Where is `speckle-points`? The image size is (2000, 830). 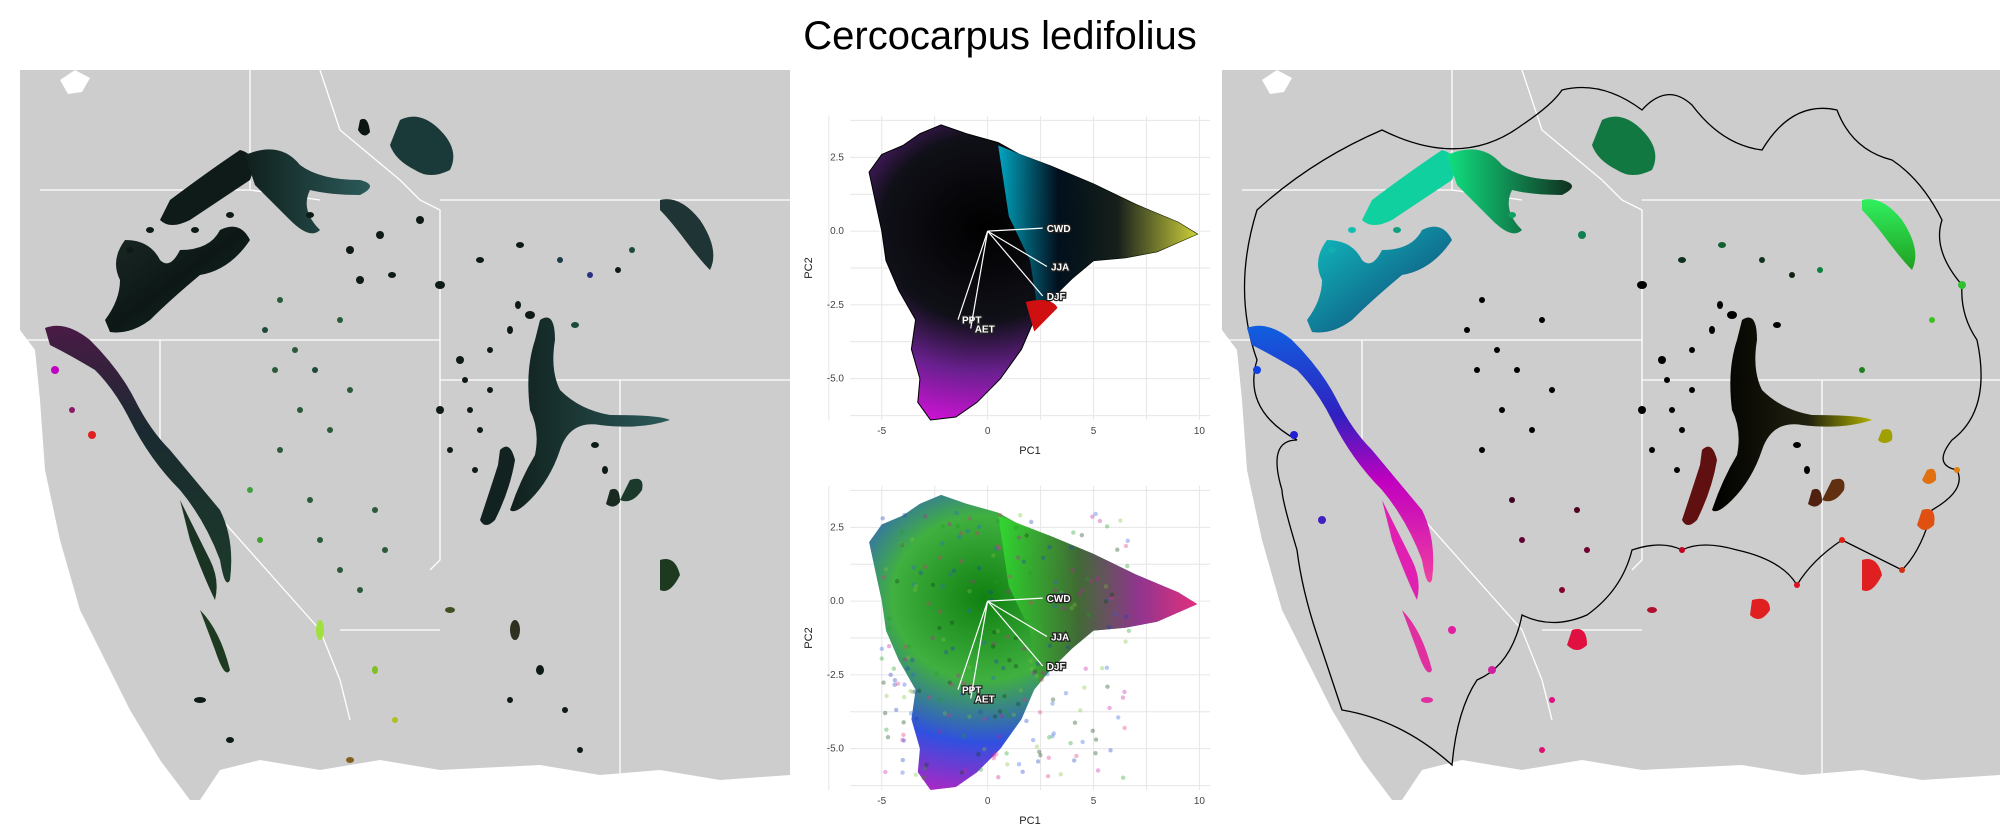 speckle-points is located at coordinates (1005, 645).